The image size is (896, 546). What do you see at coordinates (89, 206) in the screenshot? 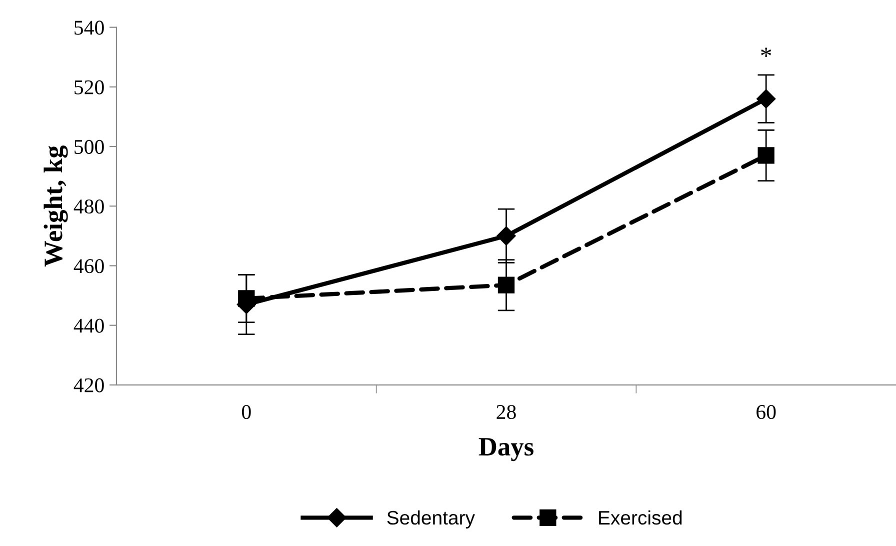
I see `y-tick-label: 480` at bounding box center [89, 206].